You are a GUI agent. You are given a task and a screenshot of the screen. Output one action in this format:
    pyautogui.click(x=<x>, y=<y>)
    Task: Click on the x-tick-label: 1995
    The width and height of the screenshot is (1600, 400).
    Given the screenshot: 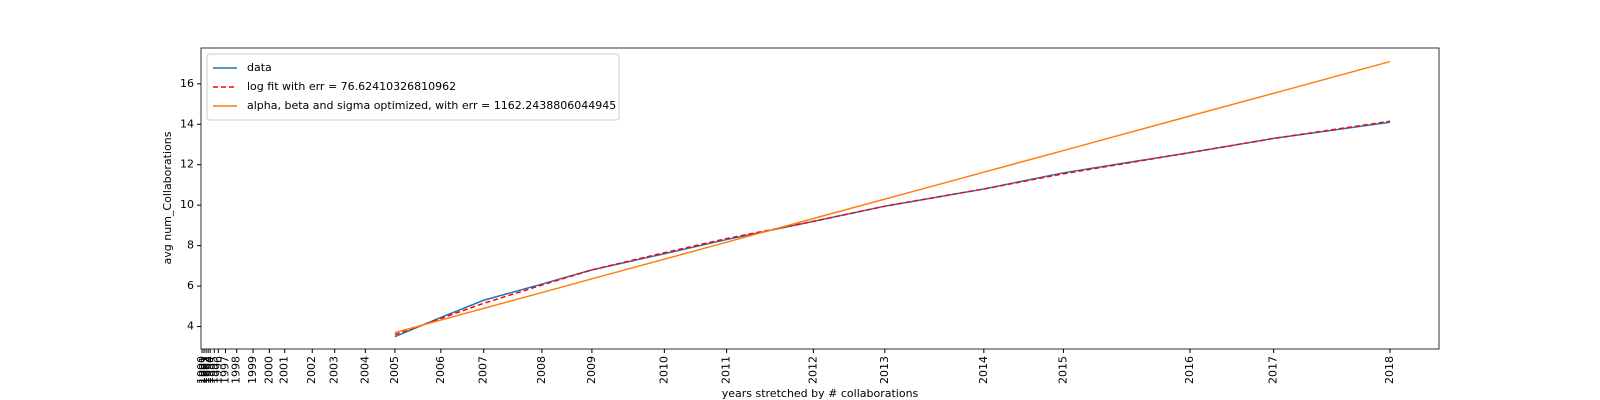 What is the action you would take?
    pyautogui.click(x=213, y=370)
    